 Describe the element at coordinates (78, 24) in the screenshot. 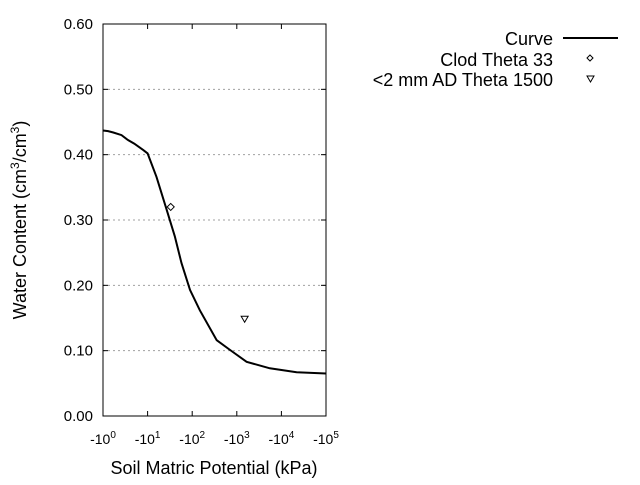

I see `y-tick-label: 0.60` at that location.